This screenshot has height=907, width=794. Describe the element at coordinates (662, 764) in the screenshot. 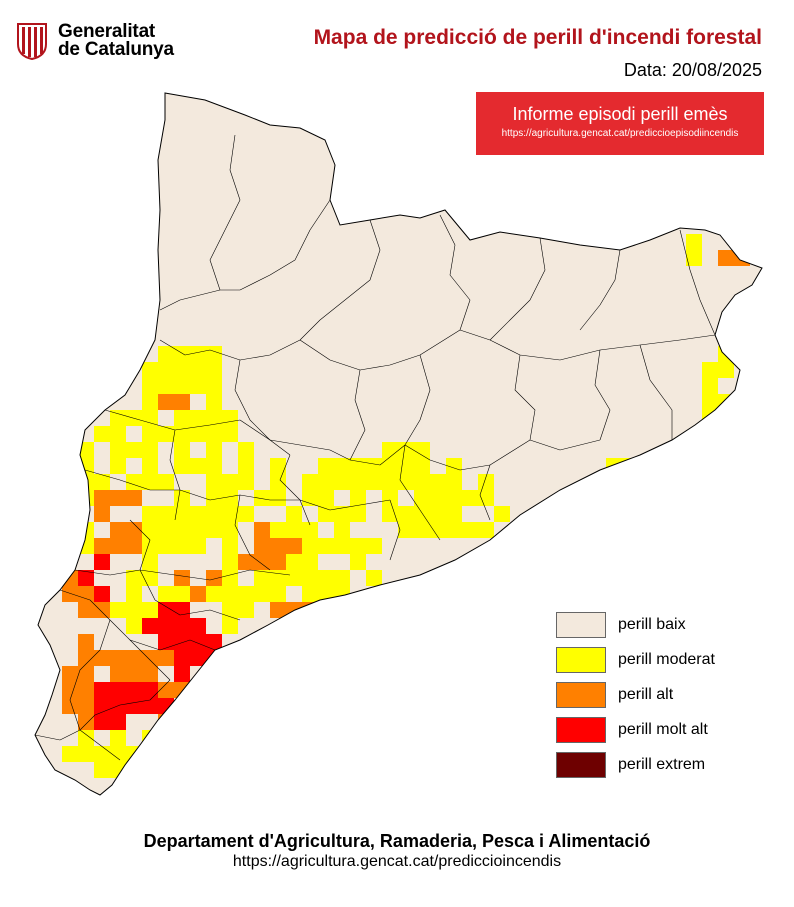

I see `legend-label-extreme: perill extrem` at that location.